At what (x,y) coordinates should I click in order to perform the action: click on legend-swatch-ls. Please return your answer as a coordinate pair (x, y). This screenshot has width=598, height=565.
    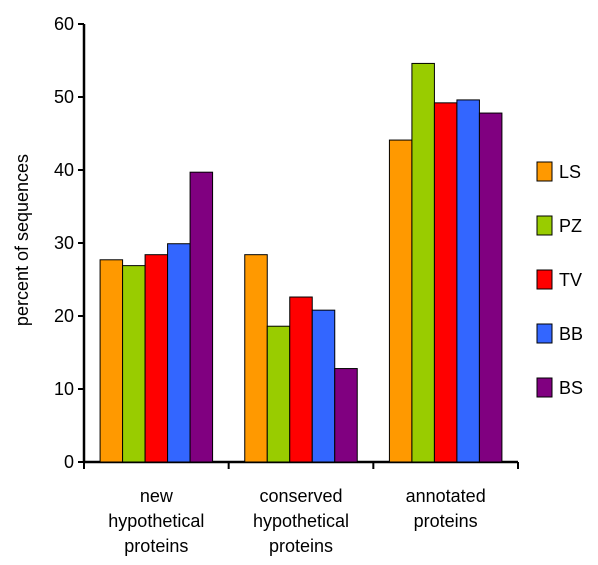
    Looking at the image, I should click on (544, 171).